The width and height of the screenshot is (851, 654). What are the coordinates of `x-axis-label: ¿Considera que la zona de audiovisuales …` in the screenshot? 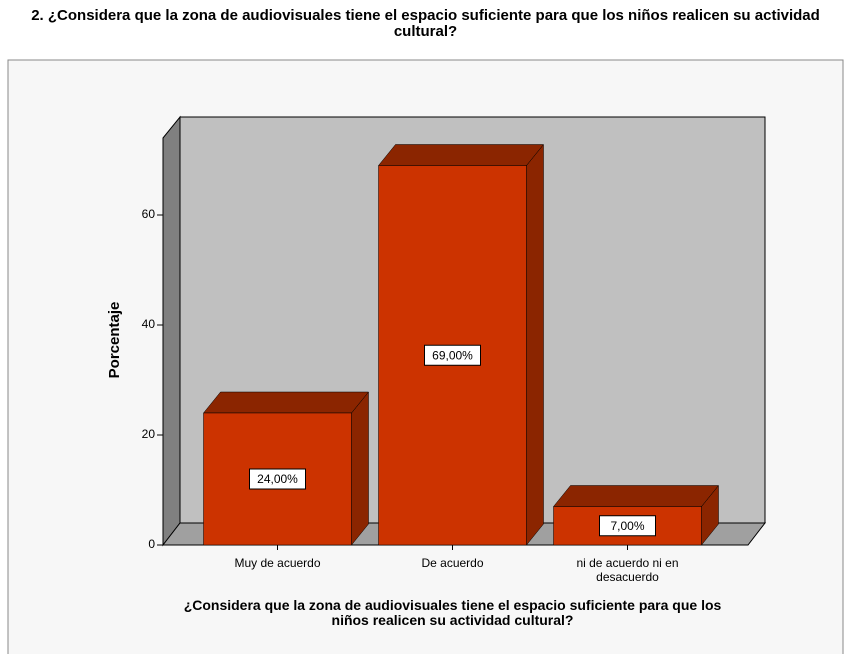 It's located at (452, 612).